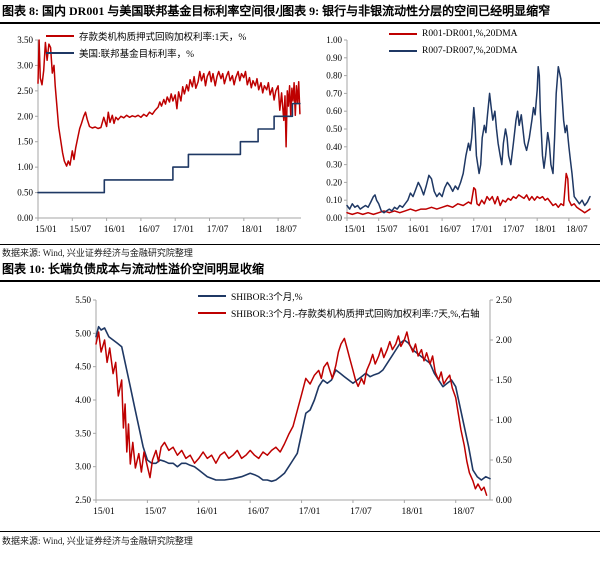  What do you see at coordinates (137, 54) in the screenshot?
I see `series-label: 美国:联邦基金目标利率，%` at bounding box center [137, 54].